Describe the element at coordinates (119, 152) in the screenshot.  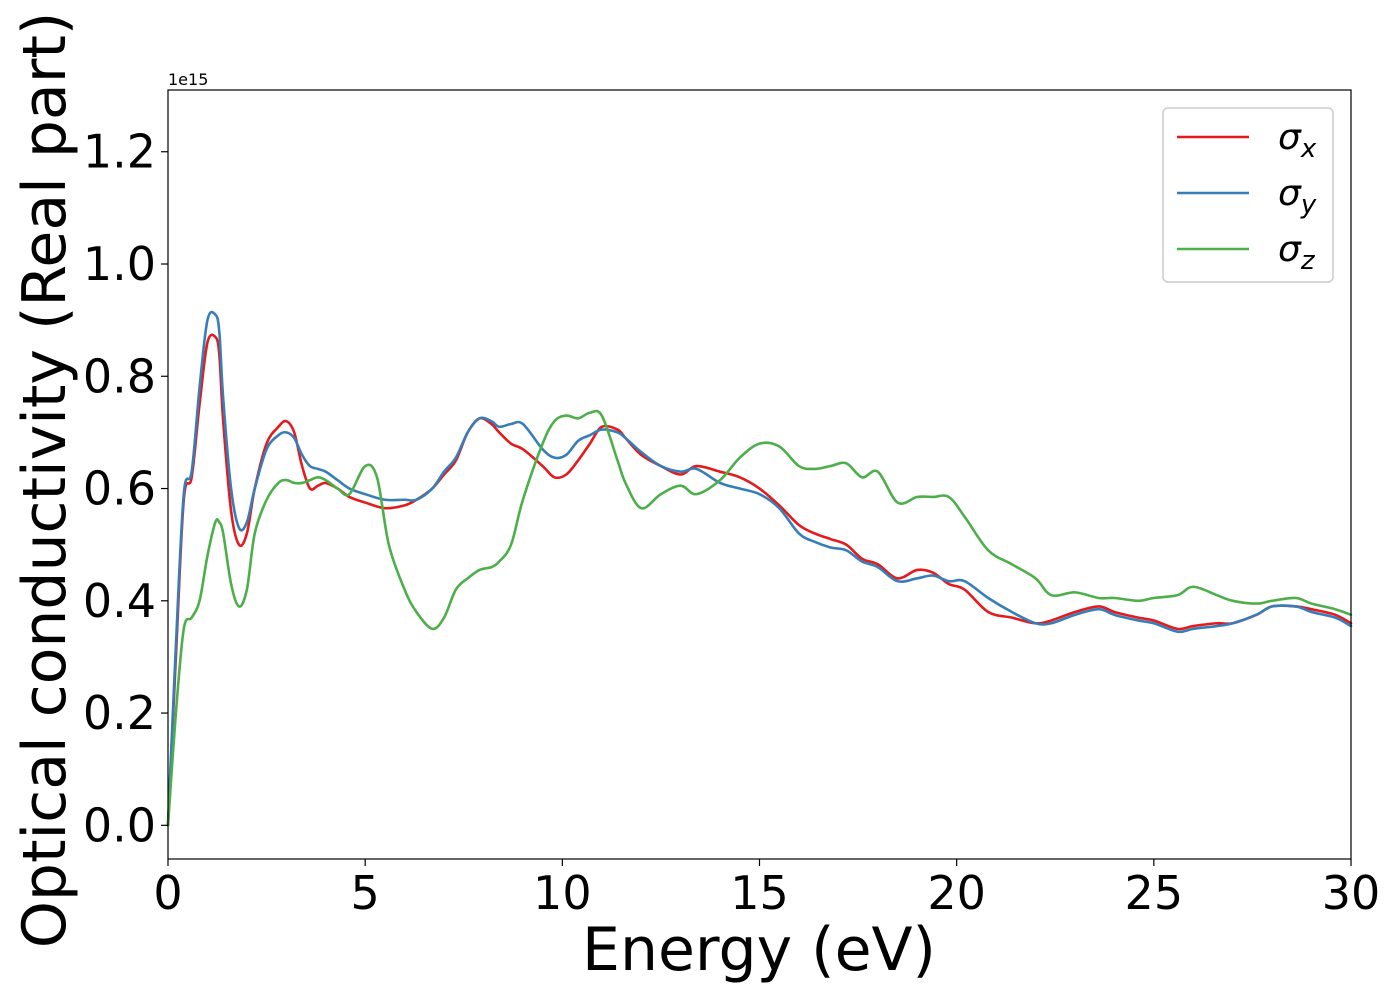
I see `y-tick-label: 1.2` at that location.